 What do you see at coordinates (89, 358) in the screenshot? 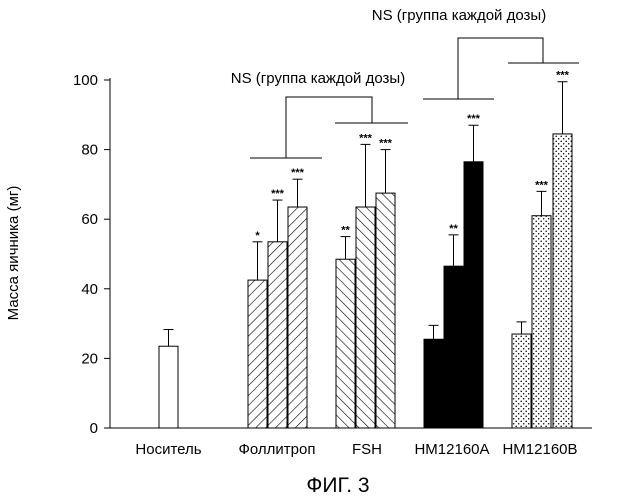
I see `y-tick-label: 20` at bounding box center [89, 358].